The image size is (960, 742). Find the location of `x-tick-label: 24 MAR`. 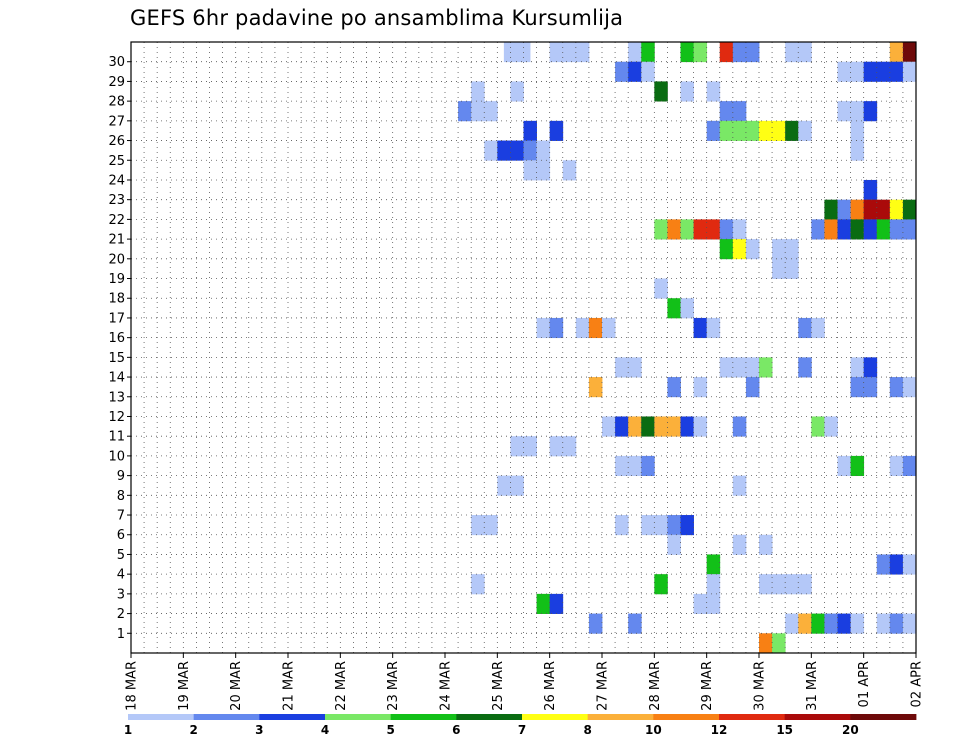

x-tick-label: 24 MAR is located at coordinates (446, 686).